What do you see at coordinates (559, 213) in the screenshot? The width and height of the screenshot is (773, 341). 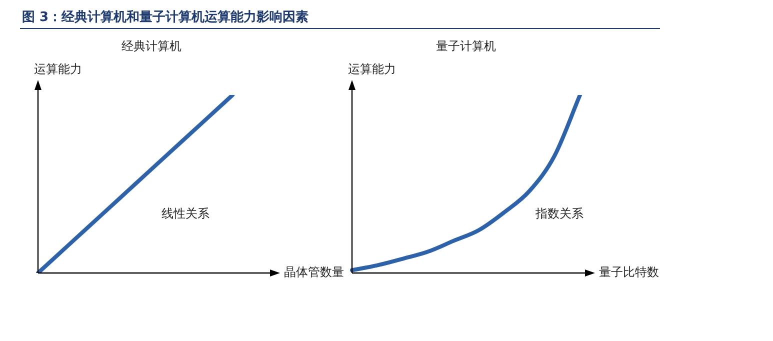 I see `annotation: 指数关系` at bounding box center [559, 213].